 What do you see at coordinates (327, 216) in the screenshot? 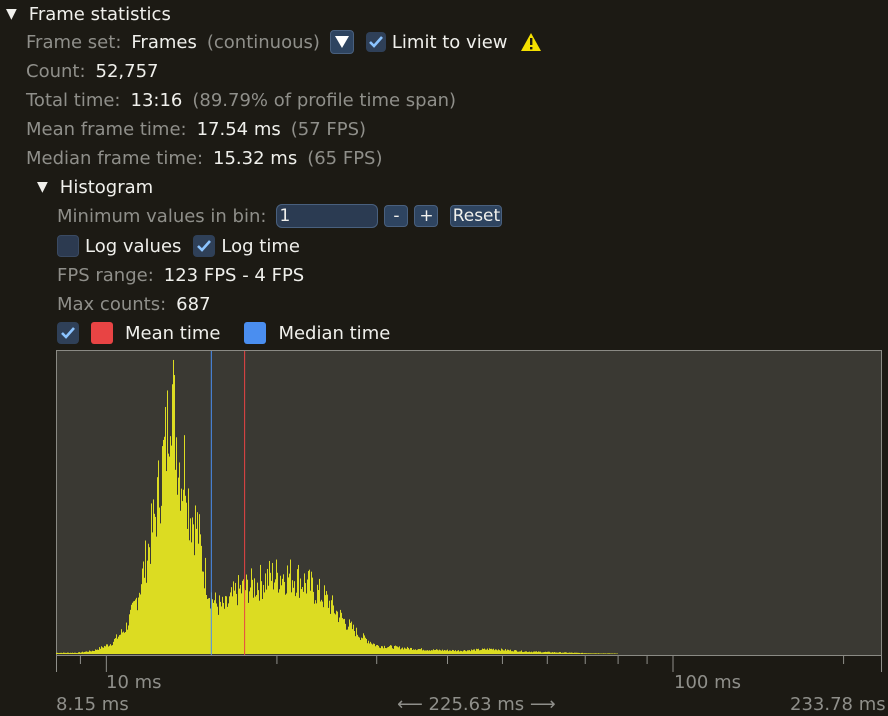
I see `min-bin-input: 1` at bounding box center [327, 216].